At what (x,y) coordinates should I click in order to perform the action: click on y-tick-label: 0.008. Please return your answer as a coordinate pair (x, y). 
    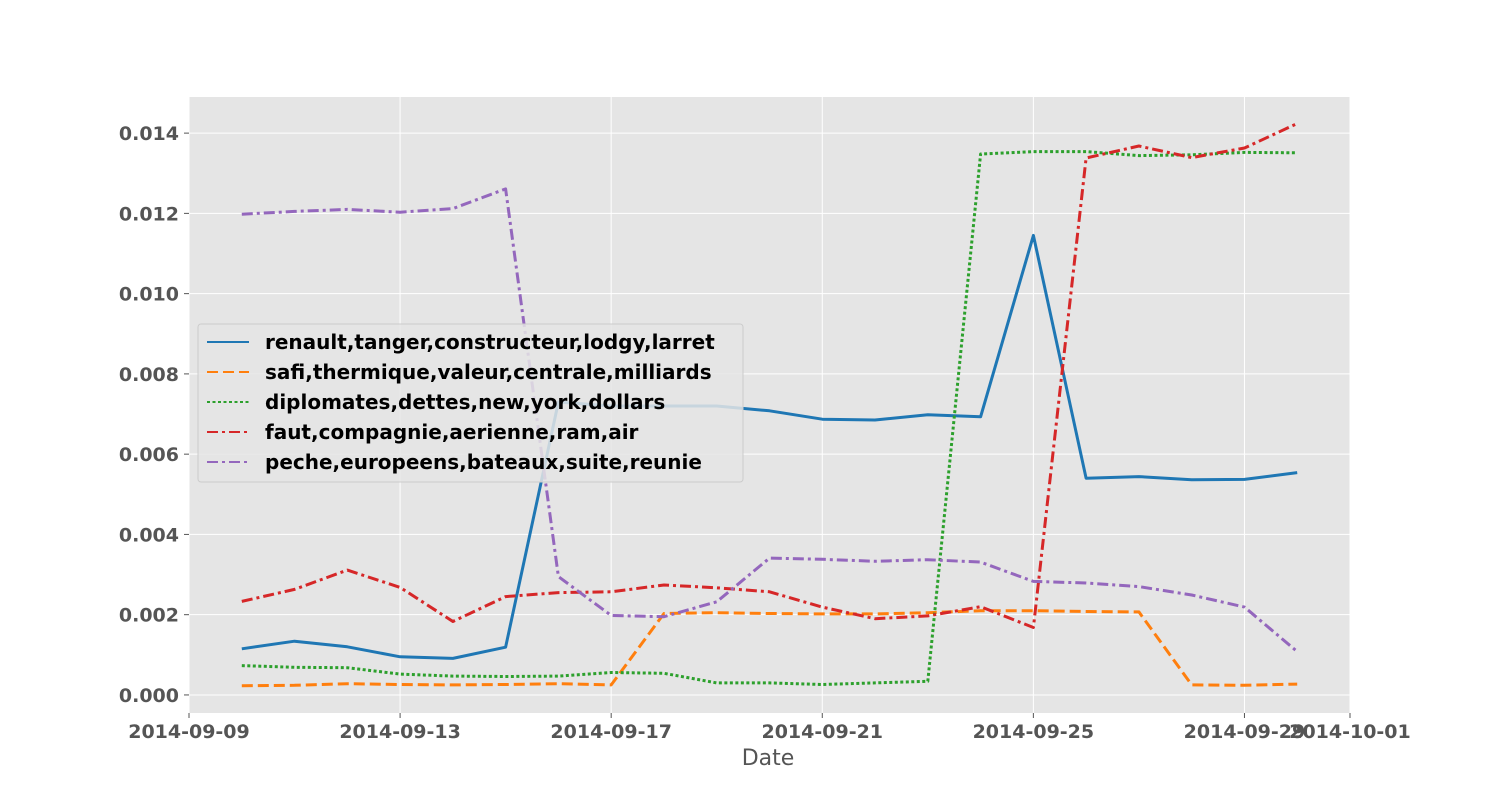
    Looking at the image, I should click on (149, 375).